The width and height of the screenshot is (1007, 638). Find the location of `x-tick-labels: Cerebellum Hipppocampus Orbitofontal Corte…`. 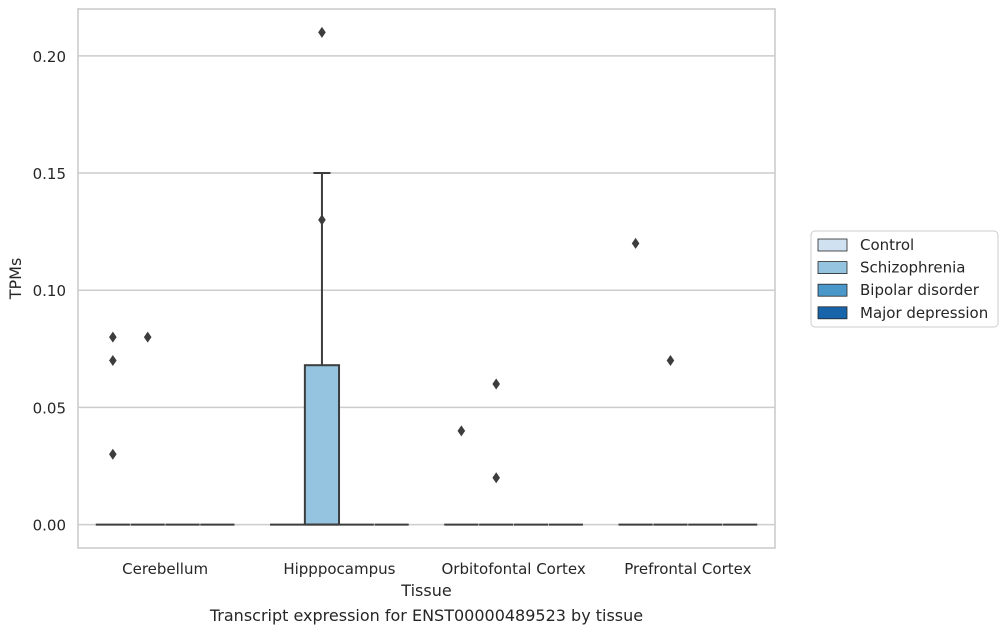

x-tick-labels: Cerebellum Hipppocampus Orbitofontal Corte… is located at coordinates (436, 569).